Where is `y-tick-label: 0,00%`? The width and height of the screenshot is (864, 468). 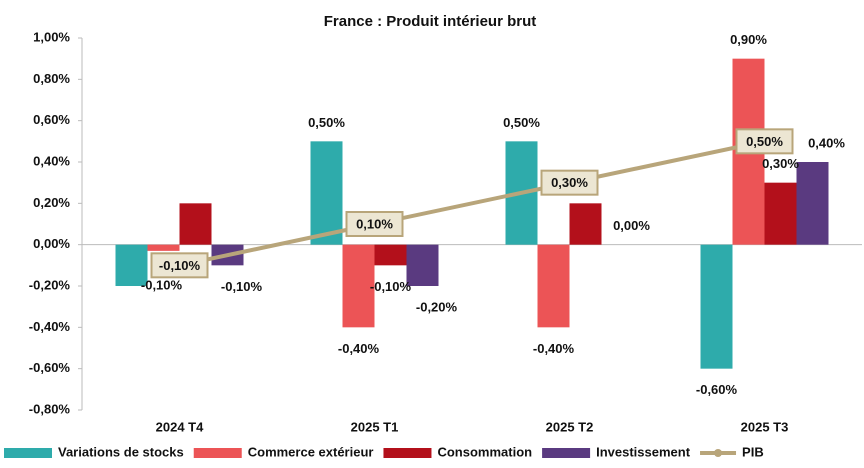
y-tick-label: 0,00% is located at coordinates (51, 243).